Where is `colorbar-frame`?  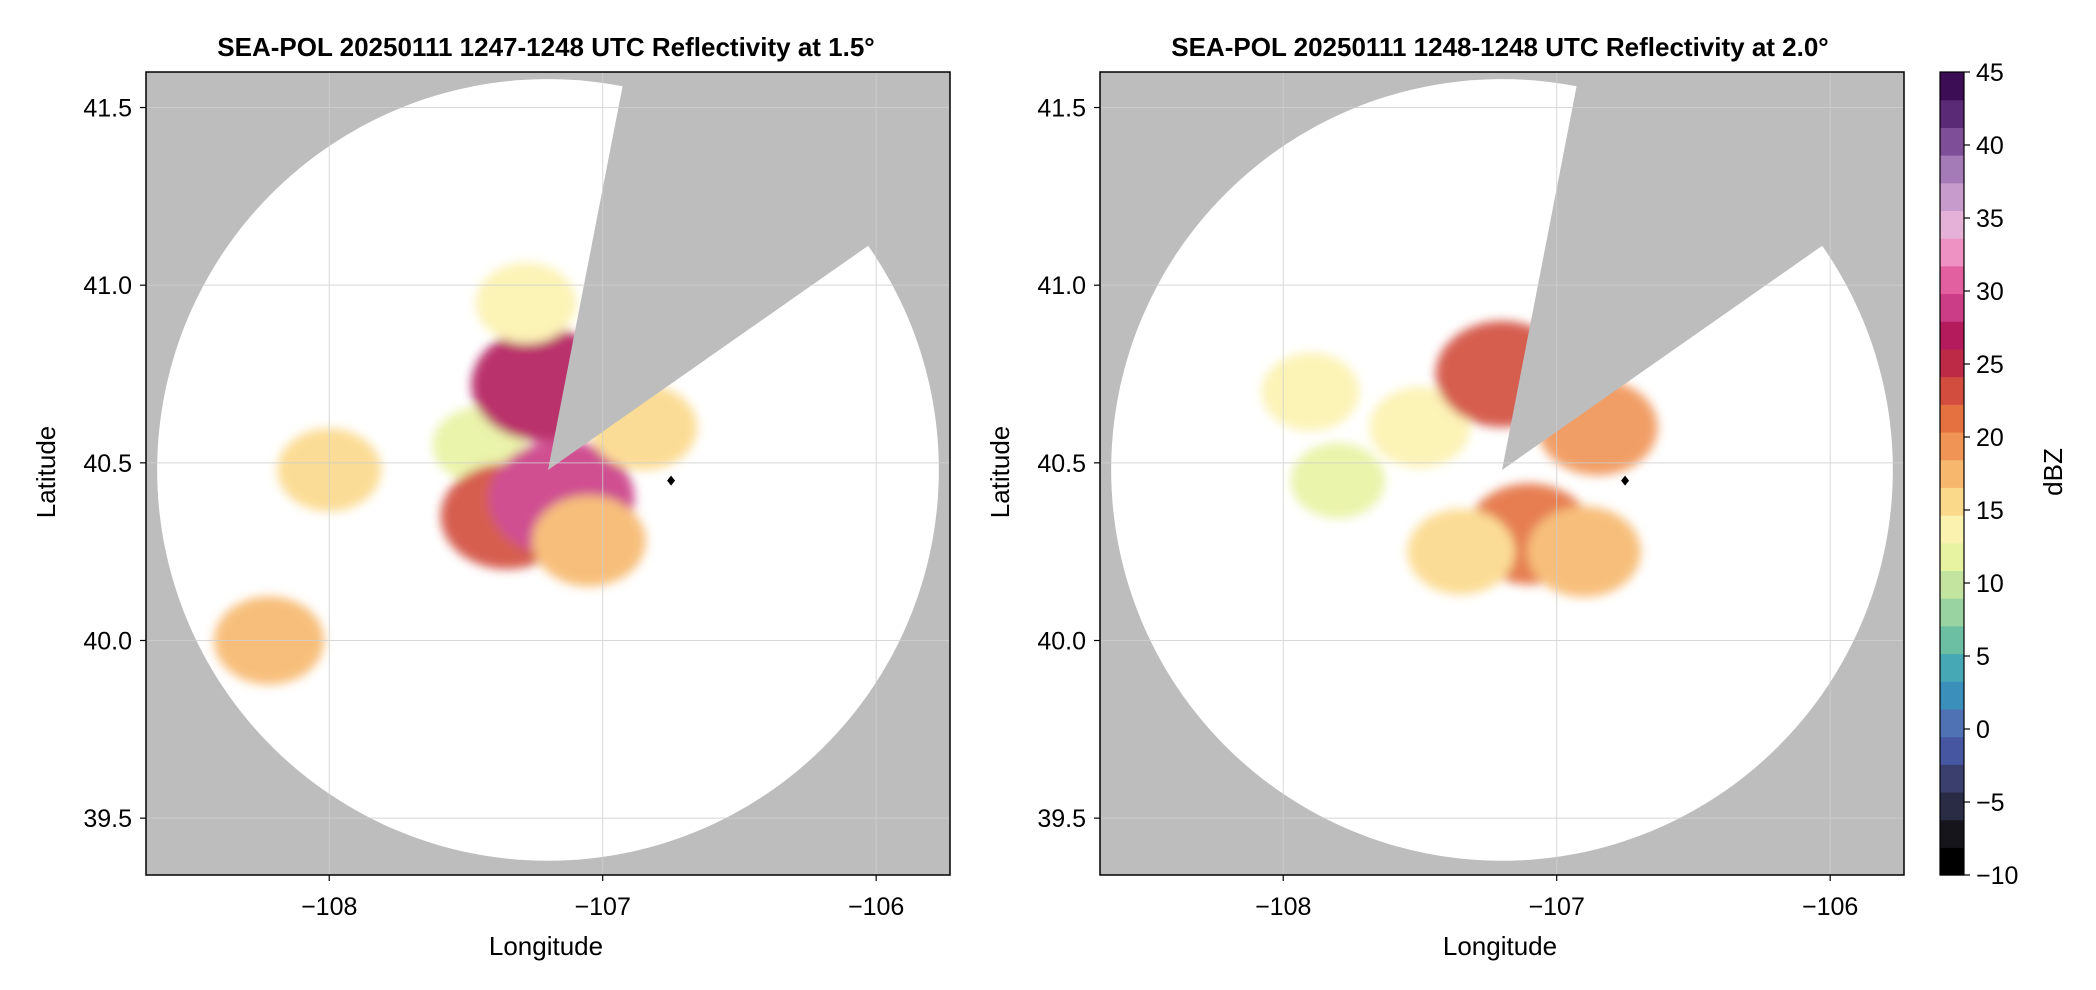
colorbar-frame is located at coordinates (1952, 473).